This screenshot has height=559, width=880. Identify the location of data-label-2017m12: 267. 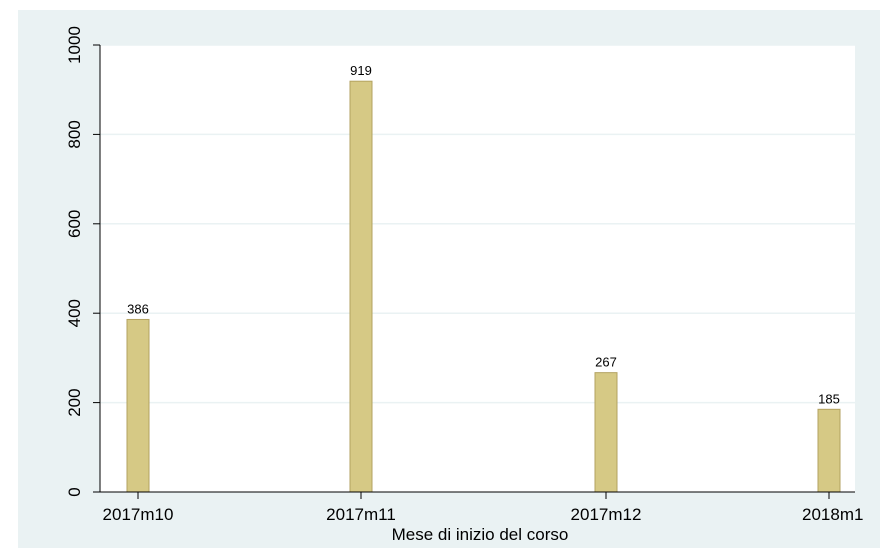
(606, 362).